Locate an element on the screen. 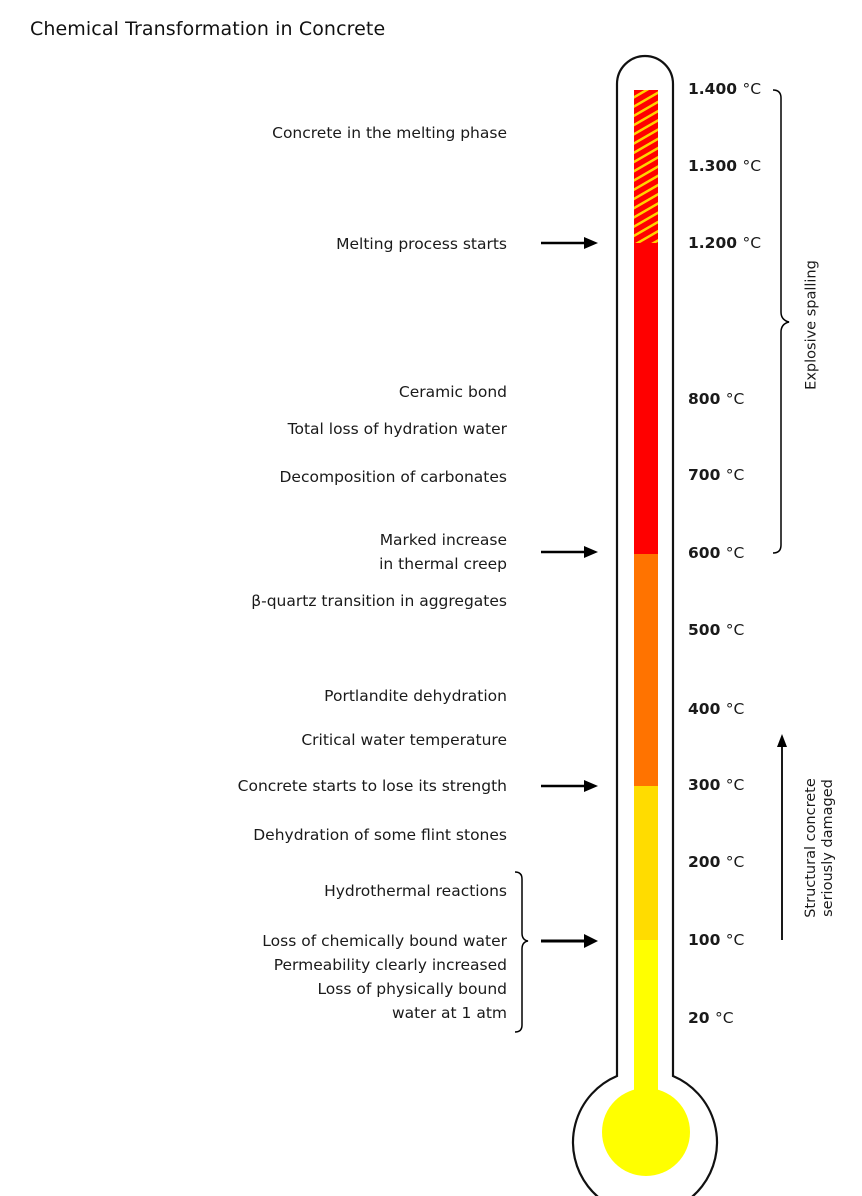  label-carbonates: Decomposition of carbonates is located at coordinates (393, 477).